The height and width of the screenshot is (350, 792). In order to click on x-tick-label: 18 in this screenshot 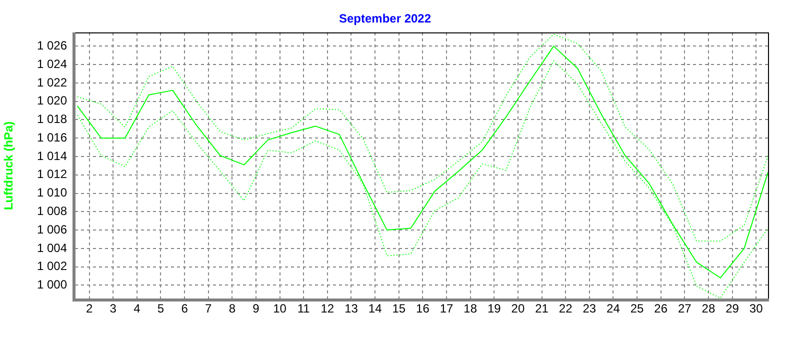, I will do `click(471, 309)`.